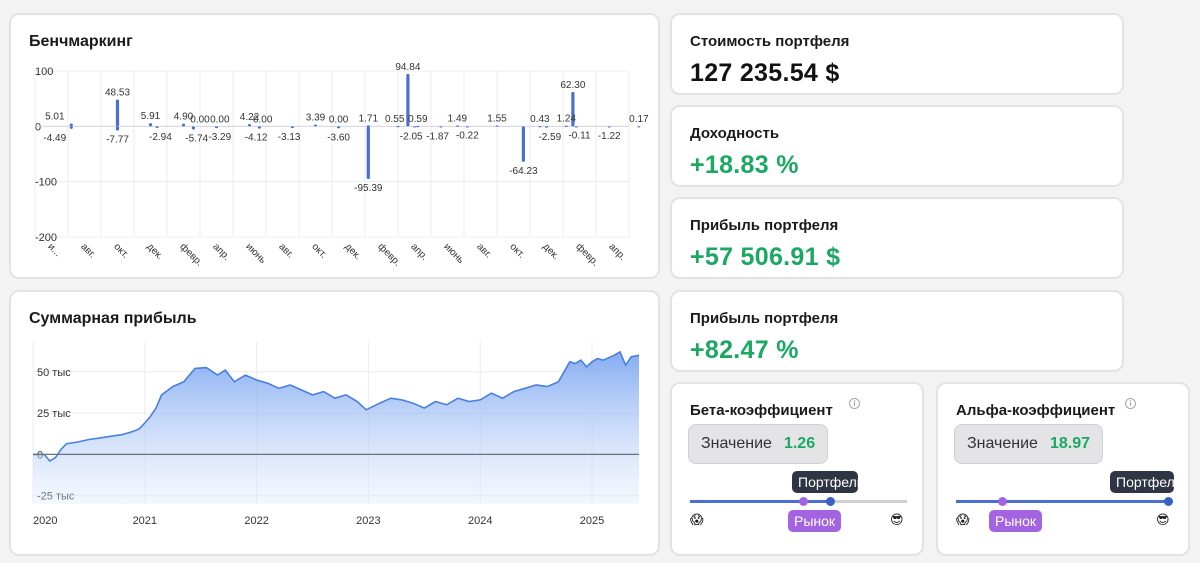  Describe the element at coordinates (1069, 443) in the screenshot. I see `alpha-value: 18.97` at that location.